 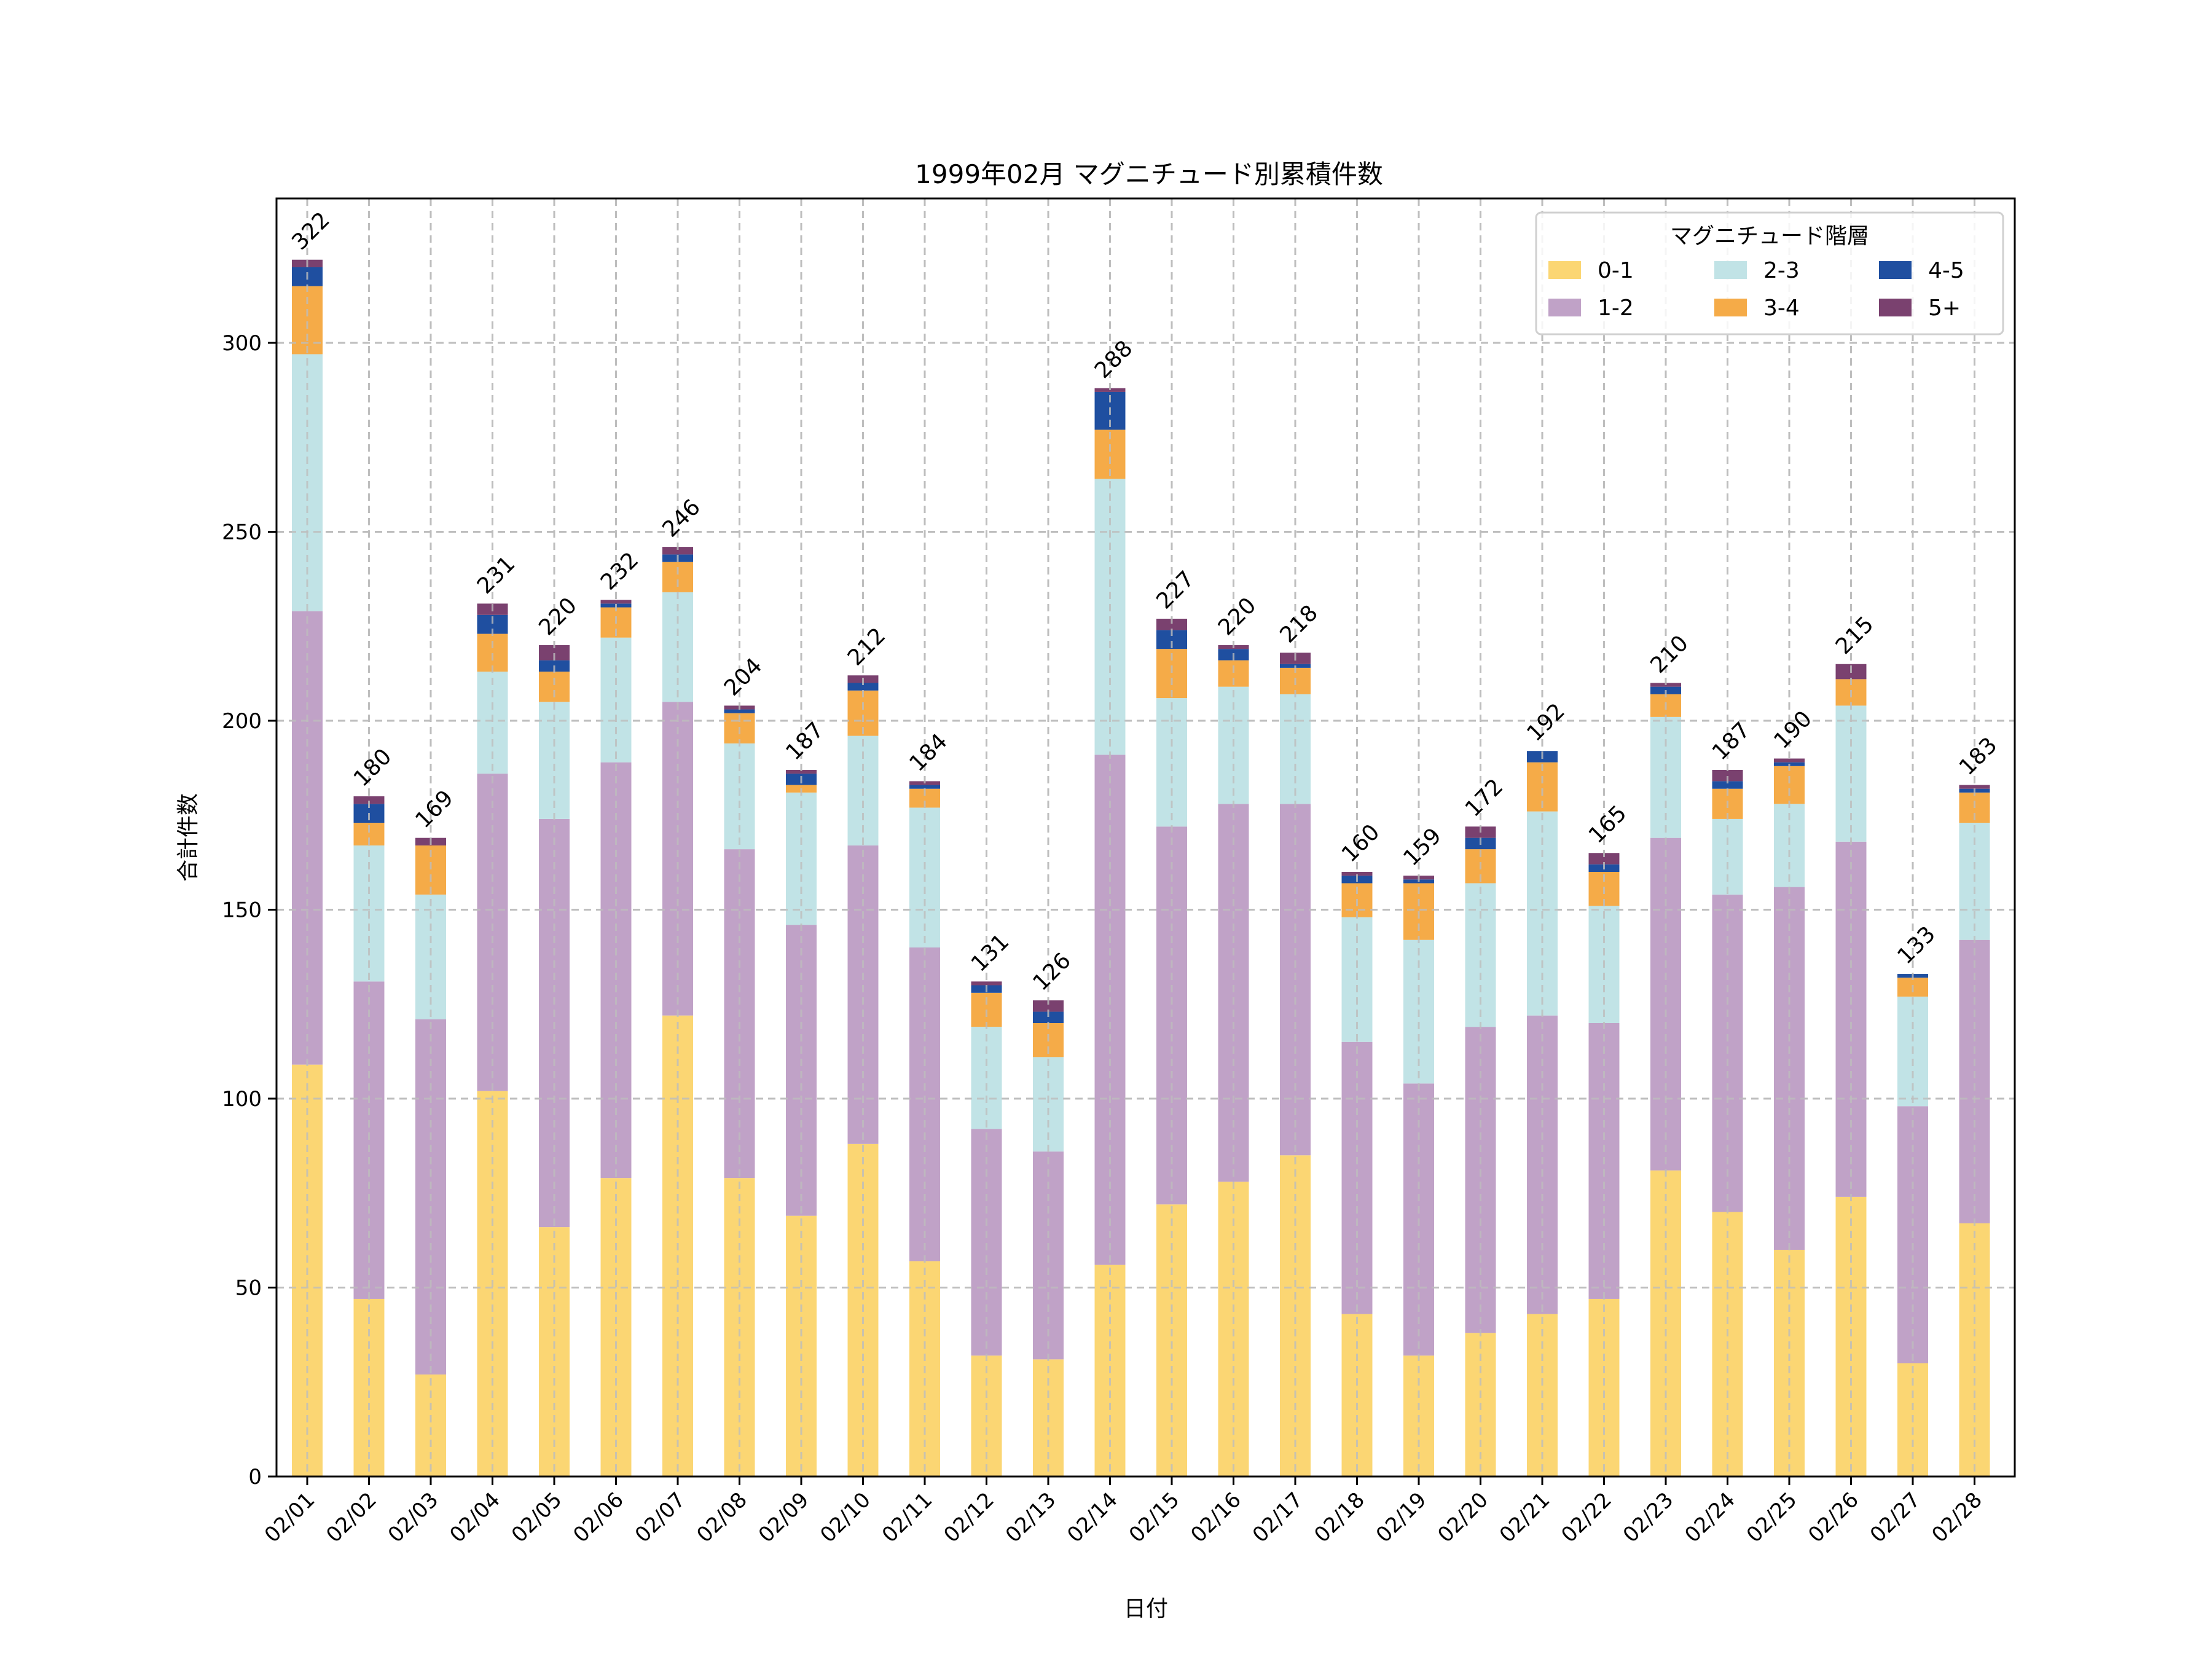 I want to click on x-tick-label: 02/18, so click(x=1339, y=1518).